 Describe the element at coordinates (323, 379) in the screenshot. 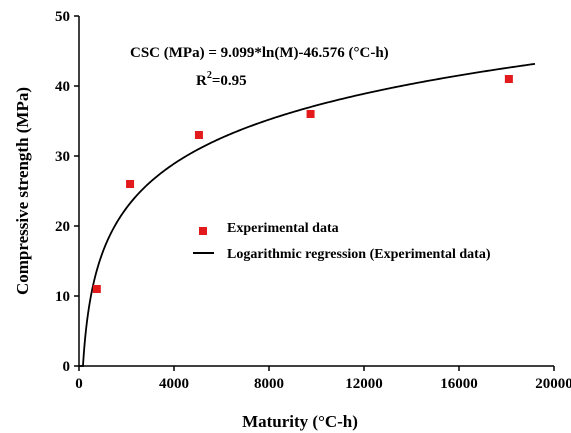

I see `x-ticks: 0 4000 8000 12000 16000 20000` at that location.